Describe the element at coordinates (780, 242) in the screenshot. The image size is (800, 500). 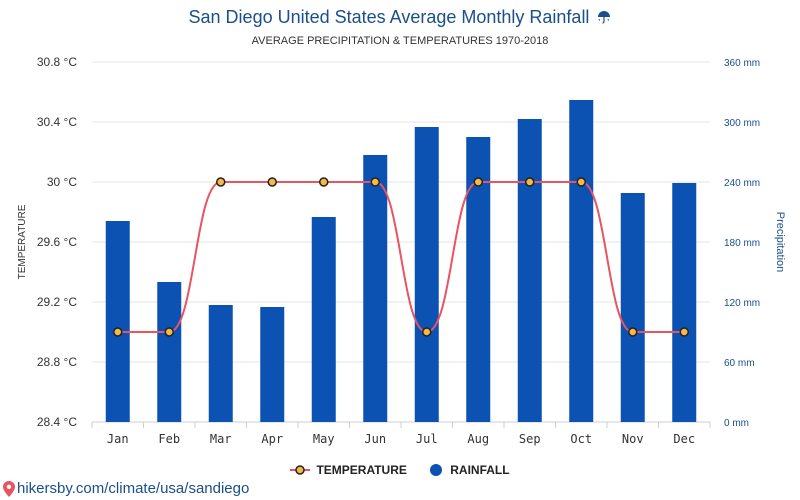
I see `y-right-axis-title: Precipitation` at that location.